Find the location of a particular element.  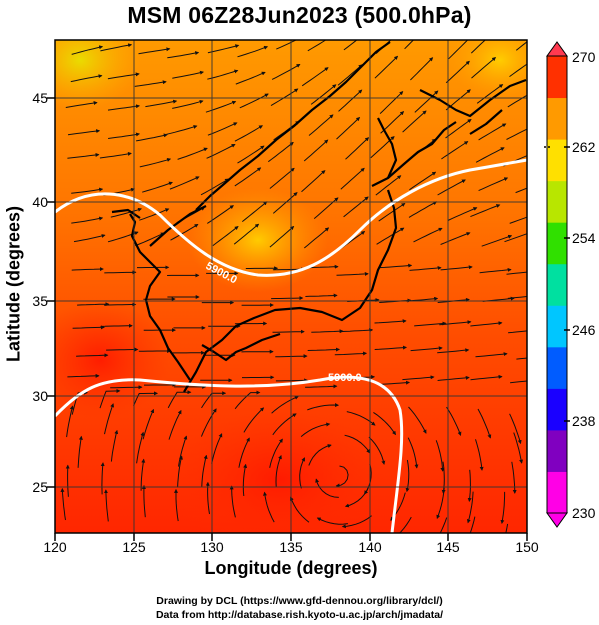

x-axis is located at coordinates (291, 537).